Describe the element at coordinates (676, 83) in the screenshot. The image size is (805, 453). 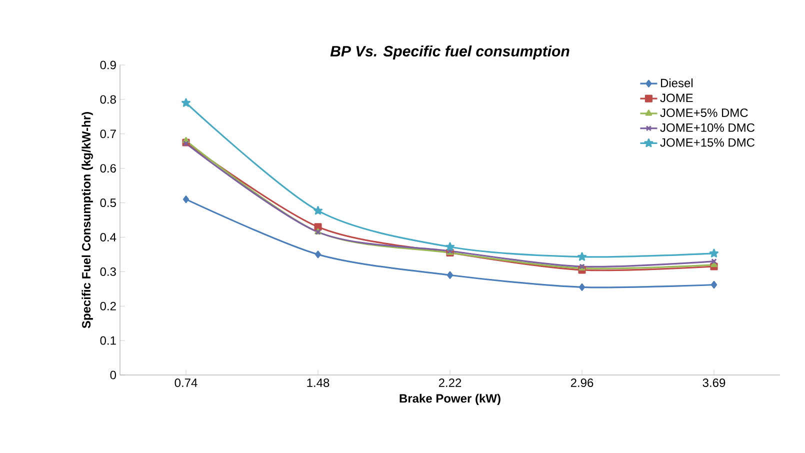
I see `legend-label: Diesel` at that location.